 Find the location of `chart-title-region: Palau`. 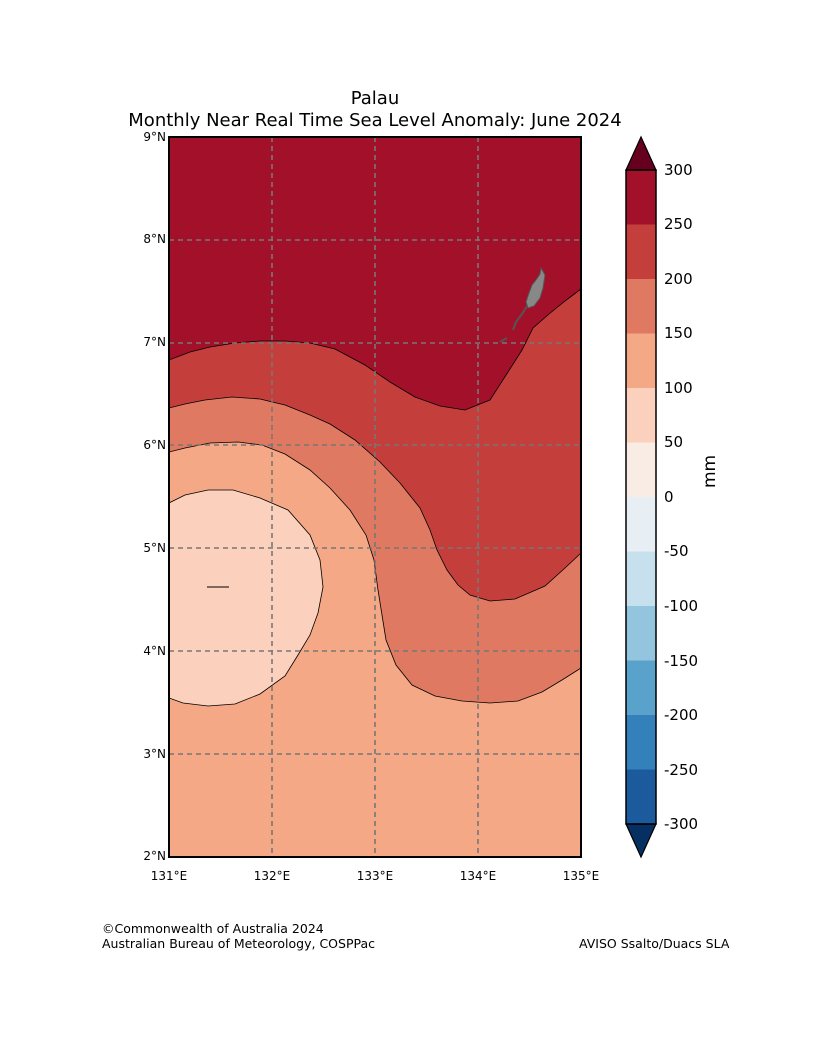

chart-title-region: Palau is located at coordinates (375, 98).